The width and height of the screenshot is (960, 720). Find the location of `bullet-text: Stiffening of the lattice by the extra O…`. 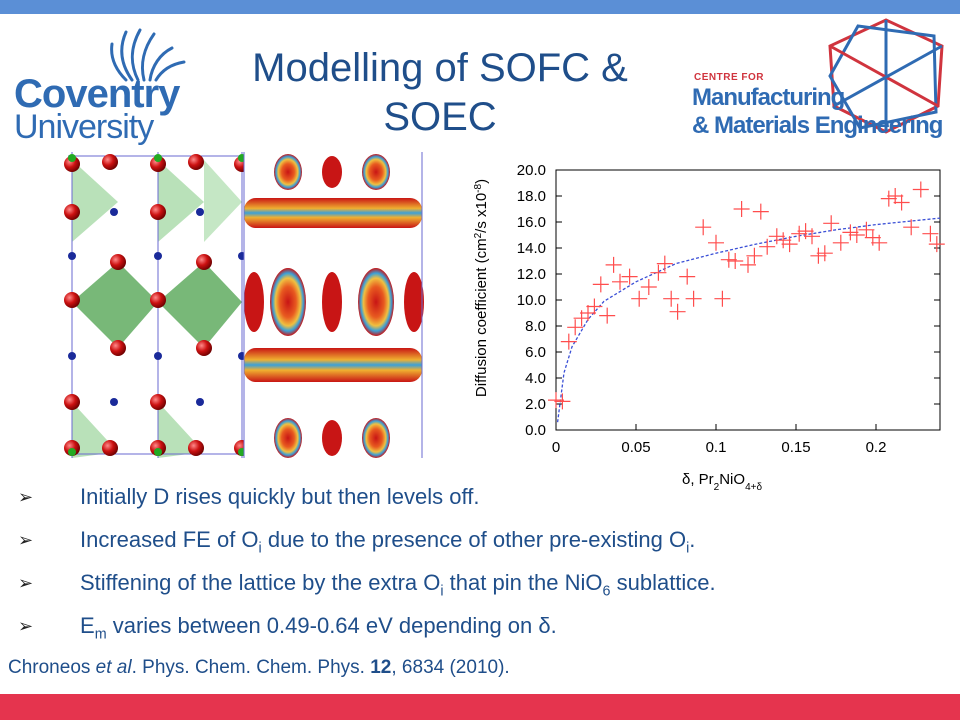

bullet-text: Stiffening of the lattice by the extra O… is located at coordinates (398, 587).